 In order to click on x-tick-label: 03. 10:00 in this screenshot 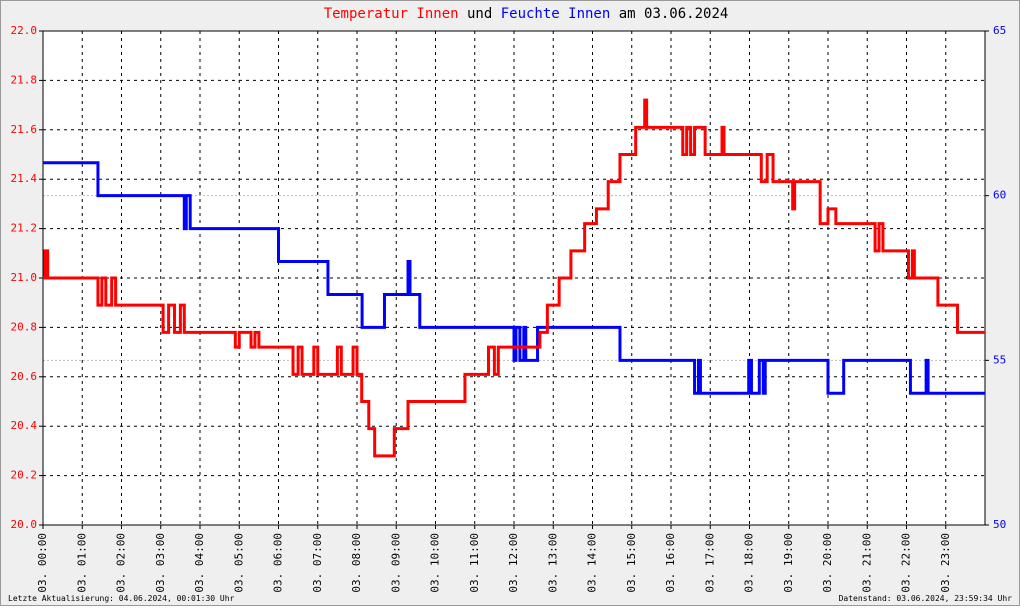, I will do `click(435, 563)`.